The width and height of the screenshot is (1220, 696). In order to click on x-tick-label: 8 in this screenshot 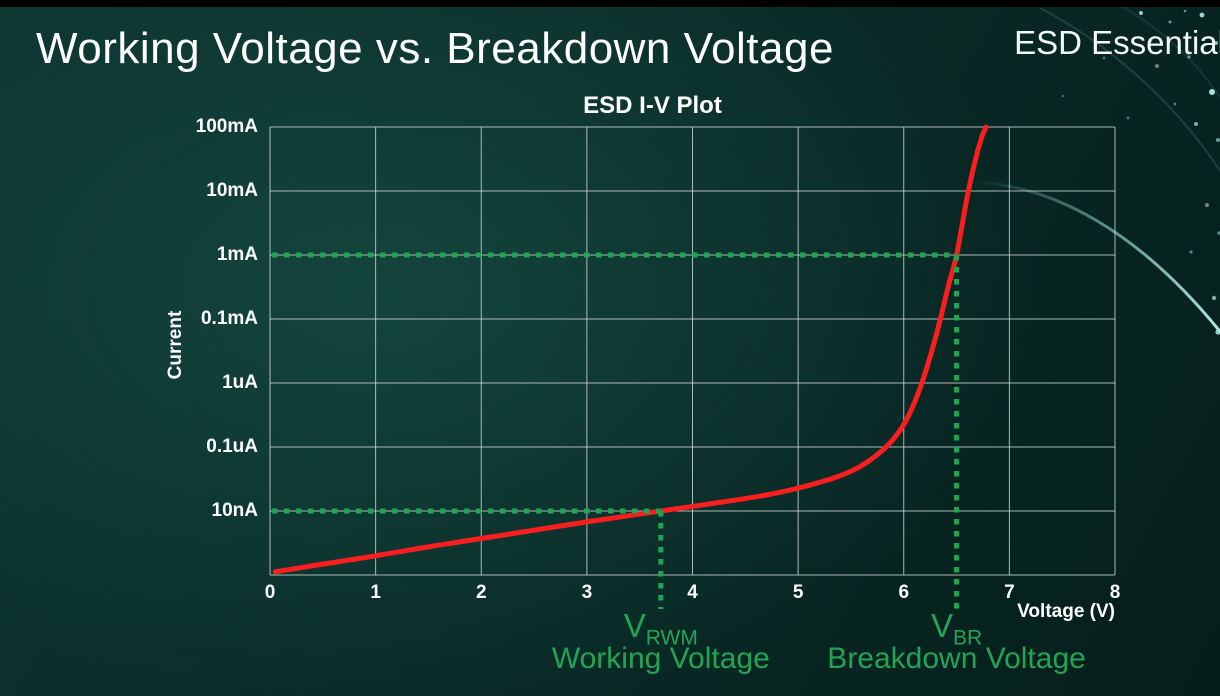, I will do `click(1115, 592)`.